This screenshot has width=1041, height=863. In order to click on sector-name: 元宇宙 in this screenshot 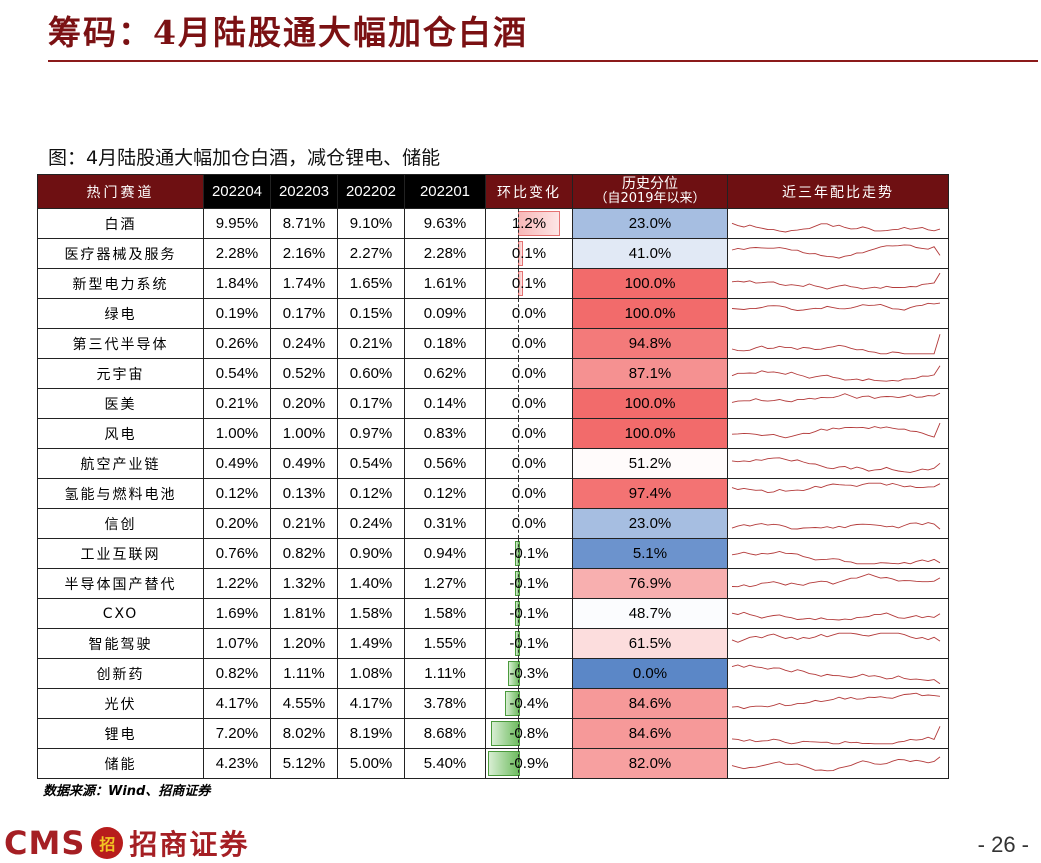, I will do `click(120, 373)`.